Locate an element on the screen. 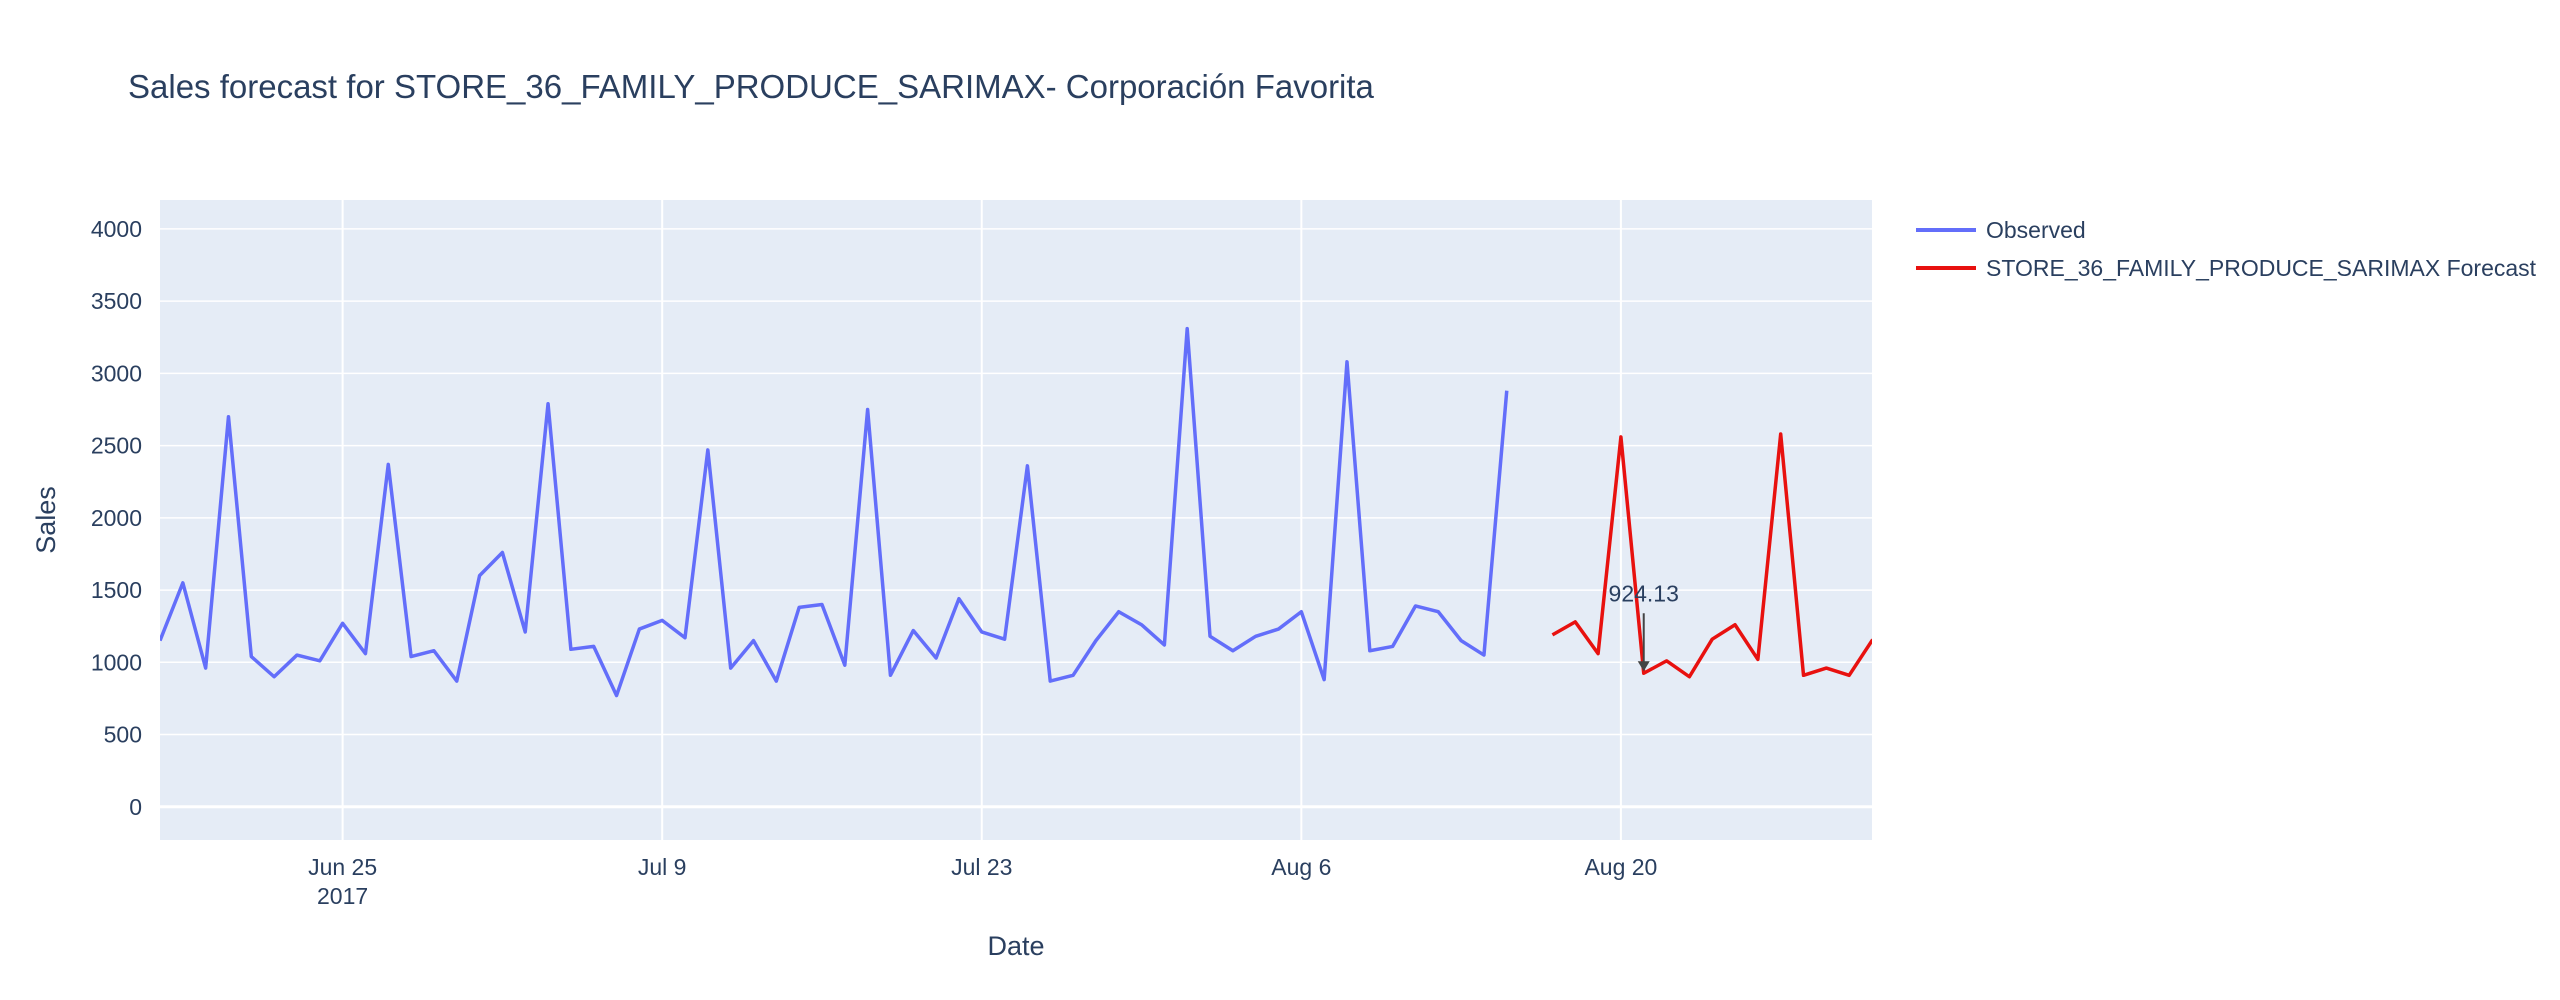 The height and width of the screenshot is (1000, 2560). y-tick-label: 4000 is located at coordinates (116, 229).